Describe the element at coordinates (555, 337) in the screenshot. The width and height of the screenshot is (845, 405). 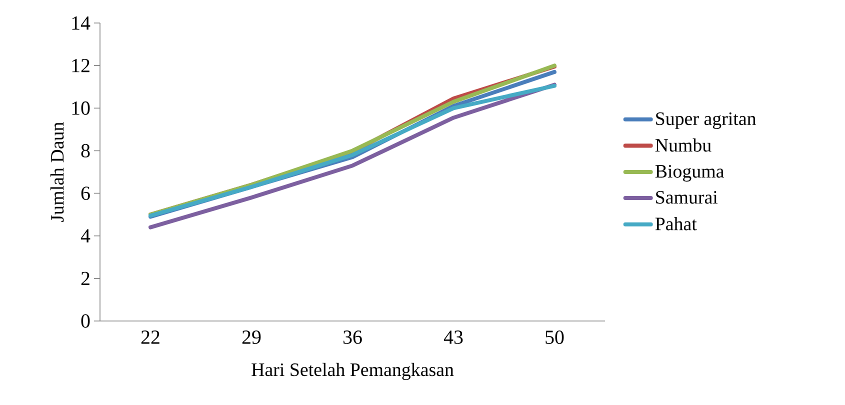
I see `x-tick-label: 50` at that location.